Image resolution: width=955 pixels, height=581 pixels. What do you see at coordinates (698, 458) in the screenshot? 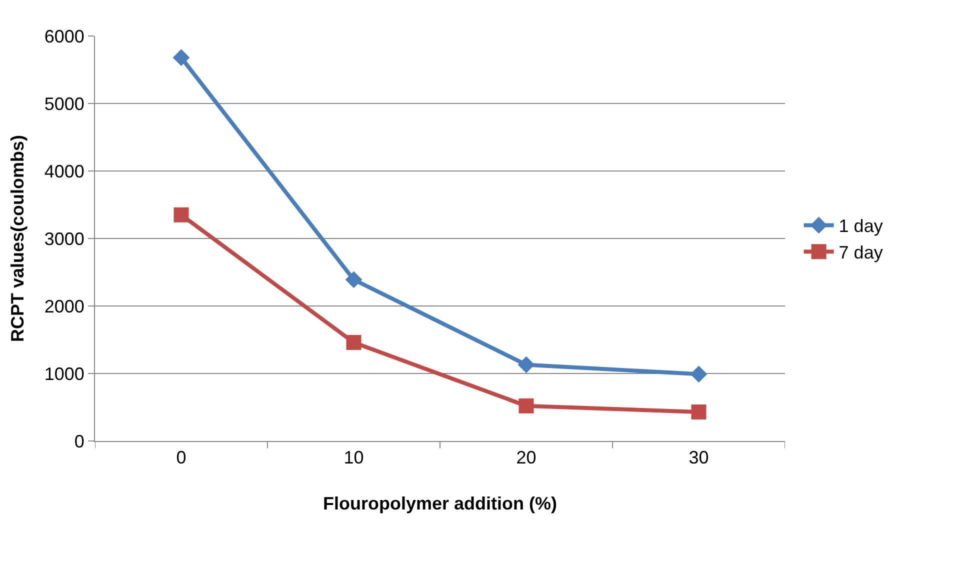
I see `x-tick-label: 30` at bounding box center [698, 458].